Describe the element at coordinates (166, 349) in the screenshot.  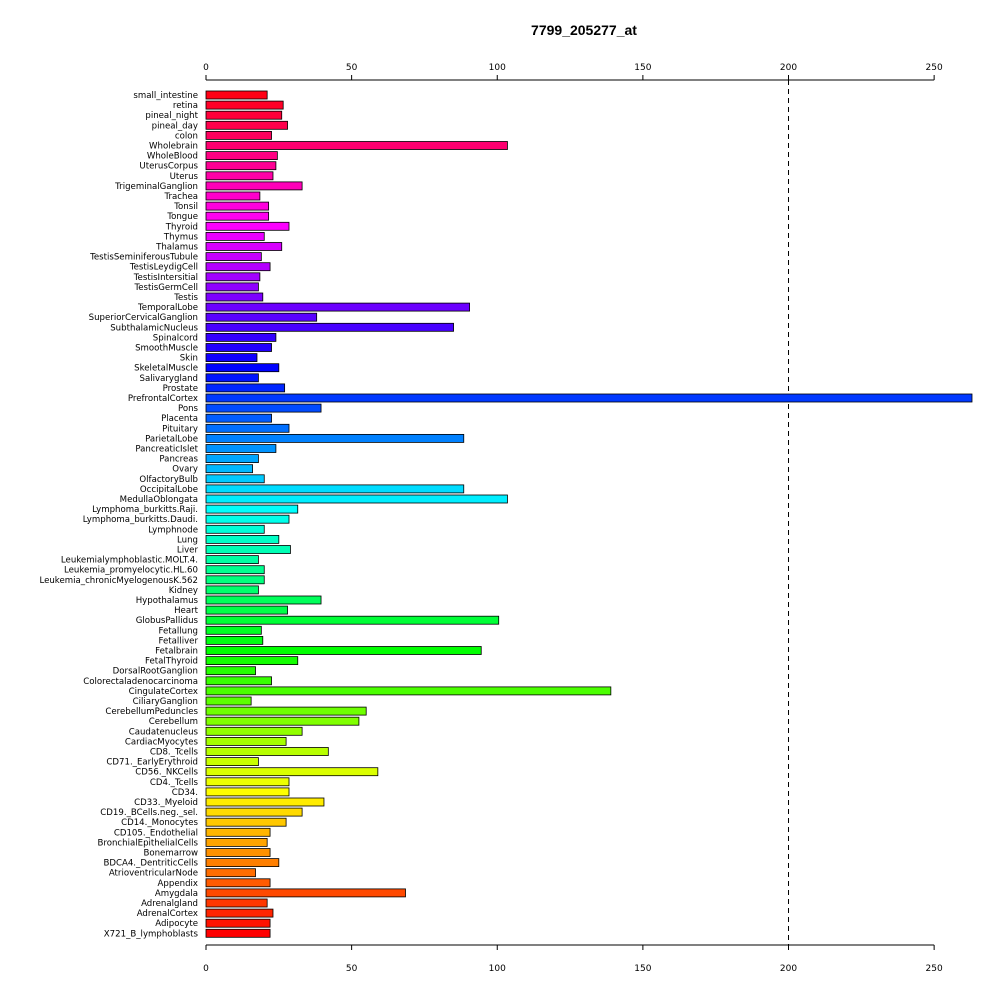
I see `category-label: SmoothMuscle` at that location.